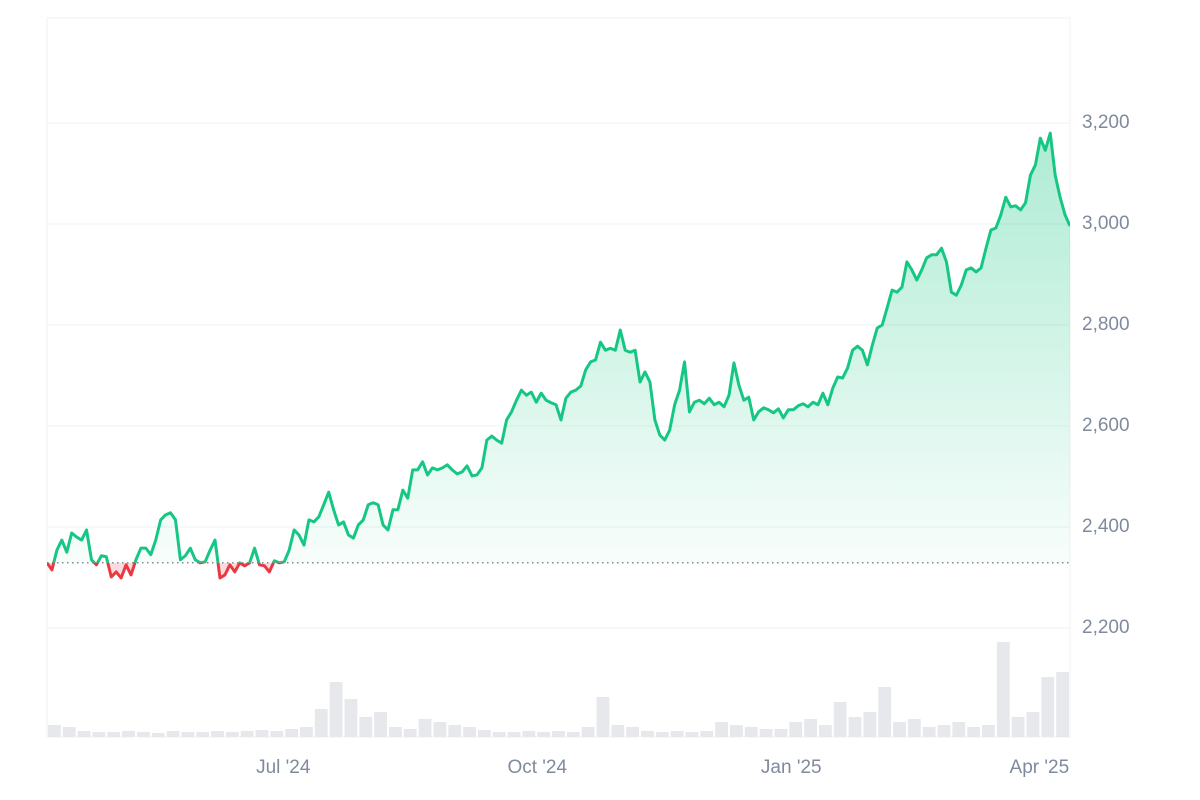 The width and height of the screenshot is (1200, 800). Describe the element at coordinates (1106, 324) in the screenshot. I see `y-tick-label: 2,800` at that location.